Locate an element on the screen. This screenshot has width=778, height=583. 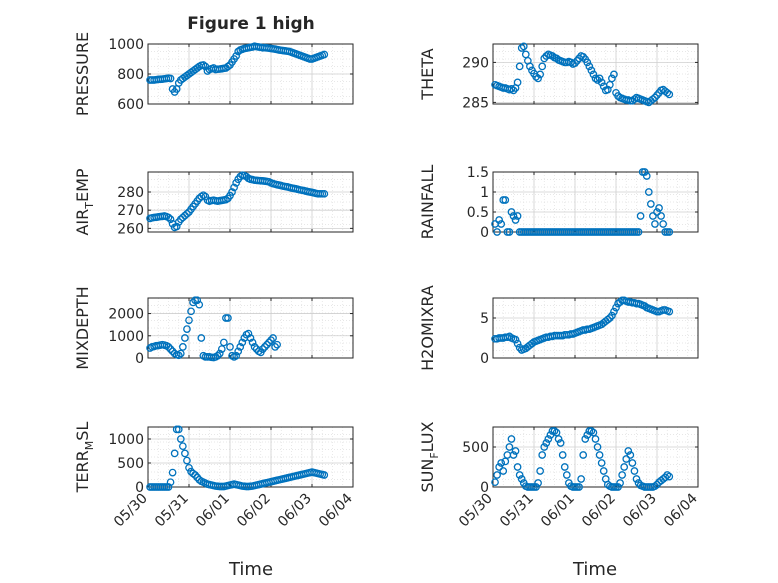
sun-flux-series is located at coordinates (582, 459).